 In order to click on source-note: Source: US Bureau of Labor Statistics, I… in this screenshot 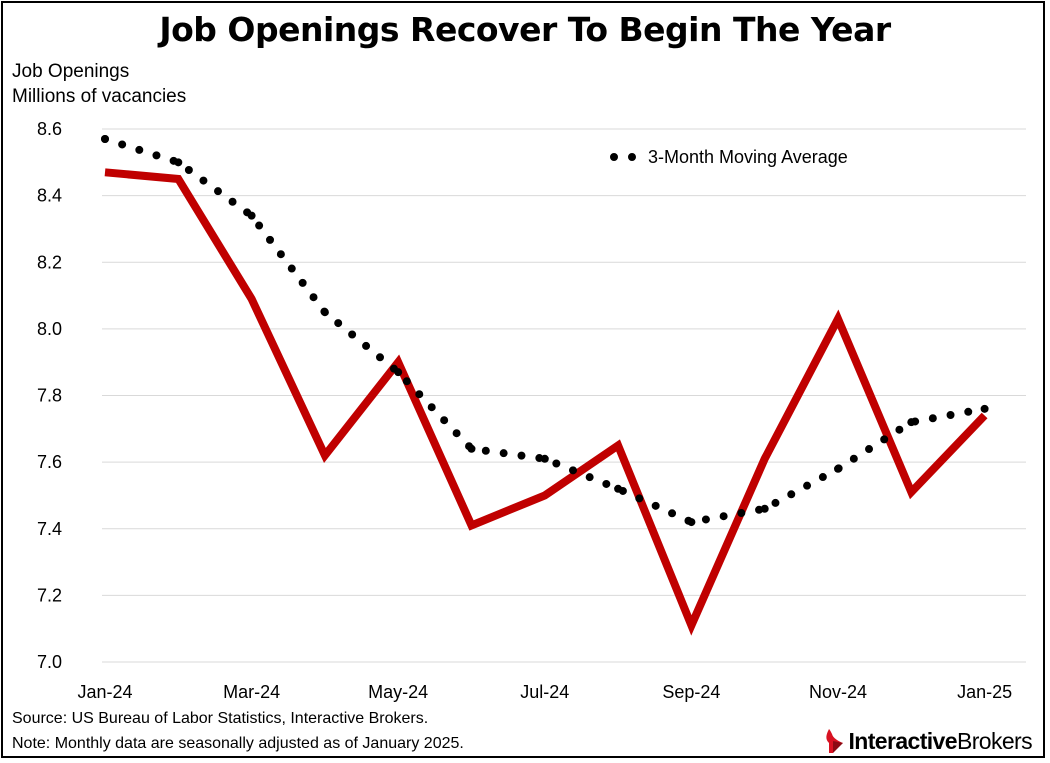, I will do `click(220, 718)`.